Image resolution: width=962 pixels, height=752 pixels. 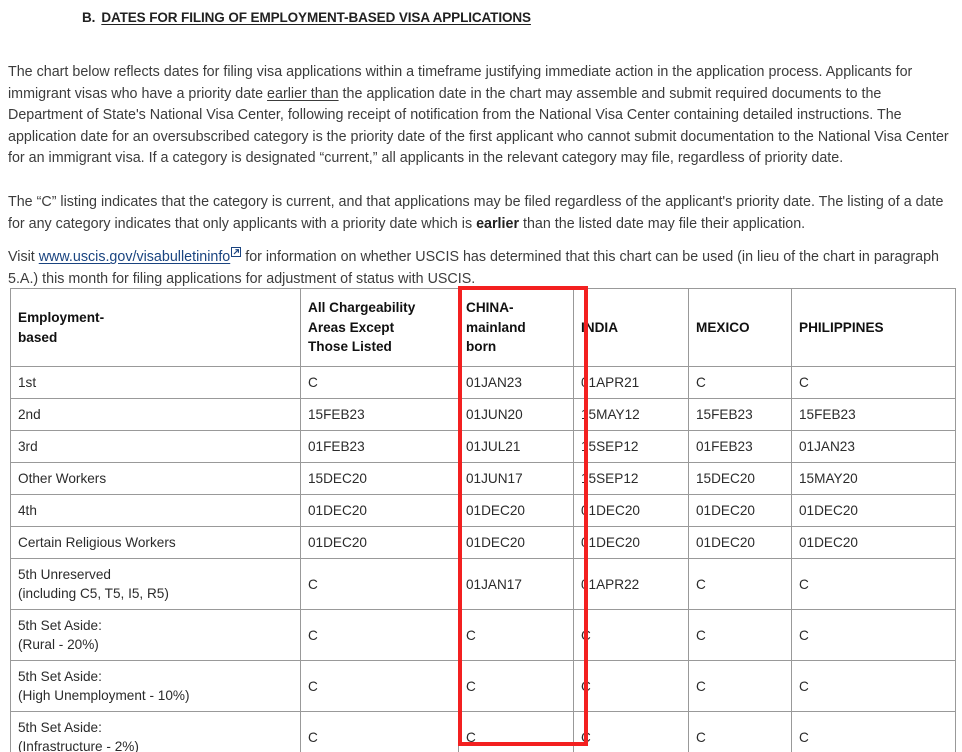 I want to click on cell-all-chargeability: 15FEB23, so click(x=379, y=414).